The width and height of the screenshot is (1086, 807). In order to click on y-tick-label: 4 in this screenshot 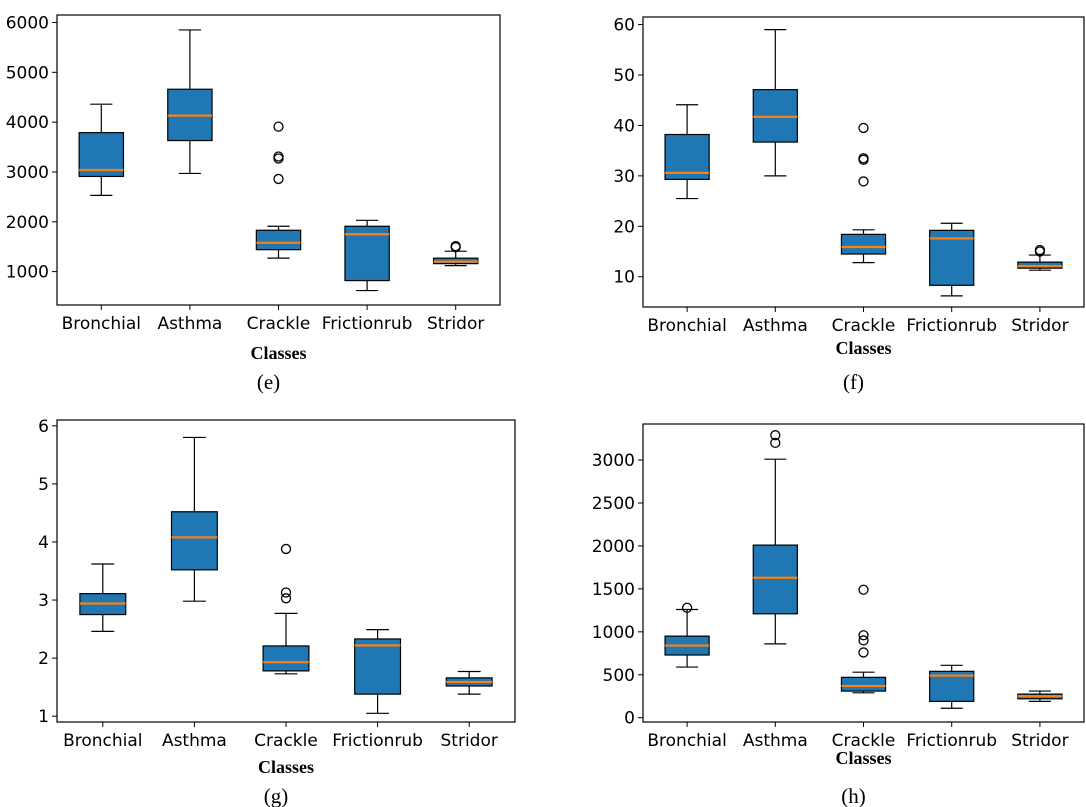, I will do `click(43, 543)`.